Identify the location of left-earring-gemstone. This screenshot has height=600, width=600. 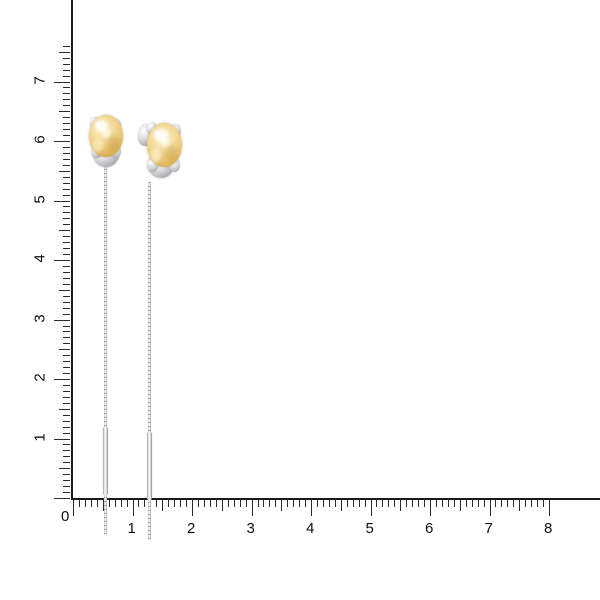
(106, 136).